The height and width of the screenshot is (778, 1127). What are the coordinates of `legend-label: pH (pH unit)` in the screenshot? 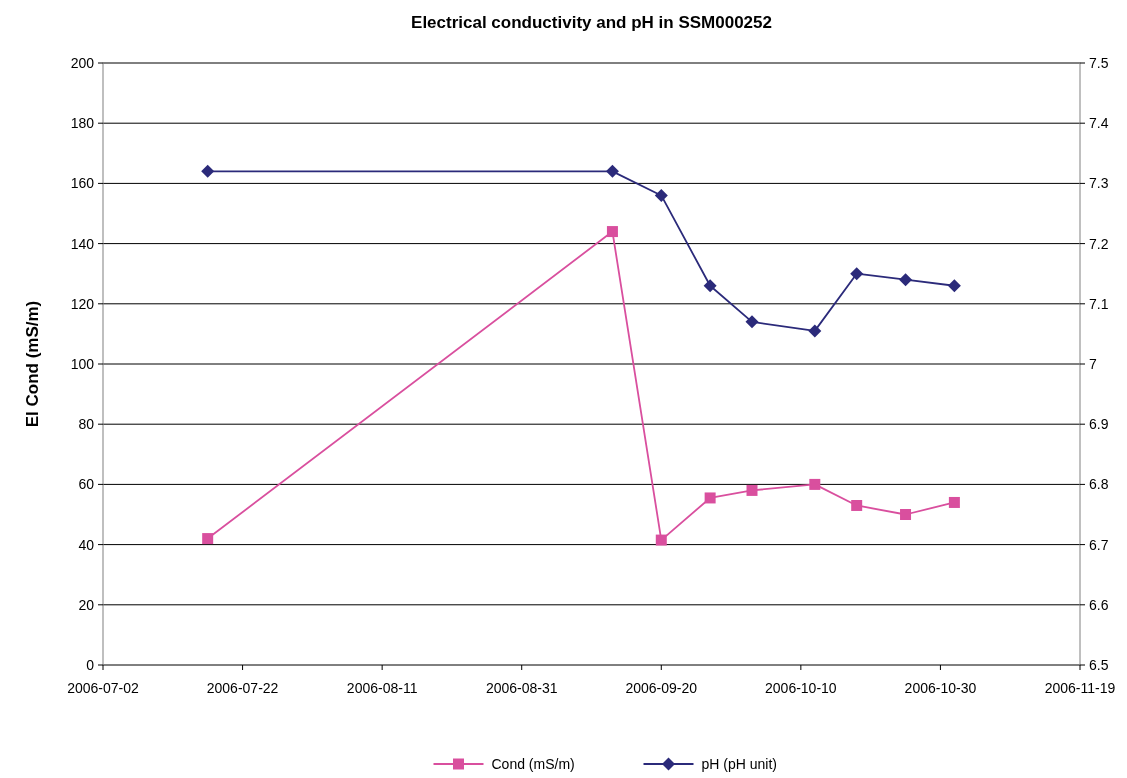 It's located at (739, 764).